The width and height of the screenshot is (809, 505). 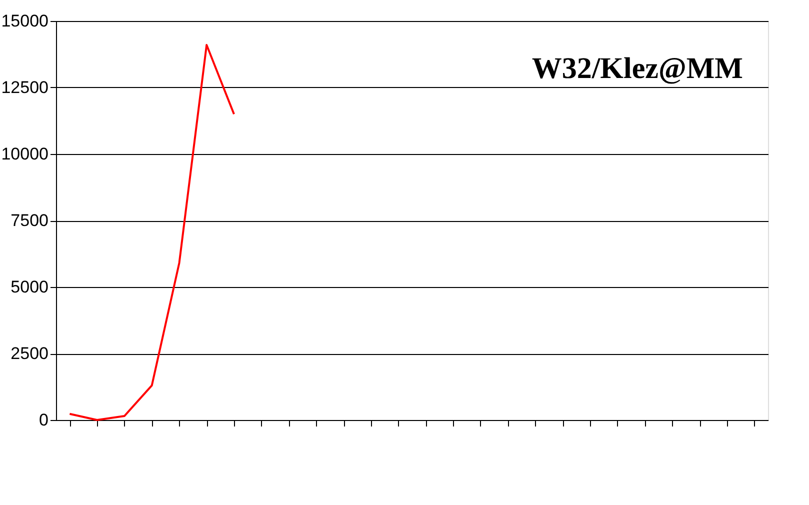 What do you see at coordinates (24, 87) in the screenshot?
I see `y-tick-label: 12500` at bounding box center [24, 87].